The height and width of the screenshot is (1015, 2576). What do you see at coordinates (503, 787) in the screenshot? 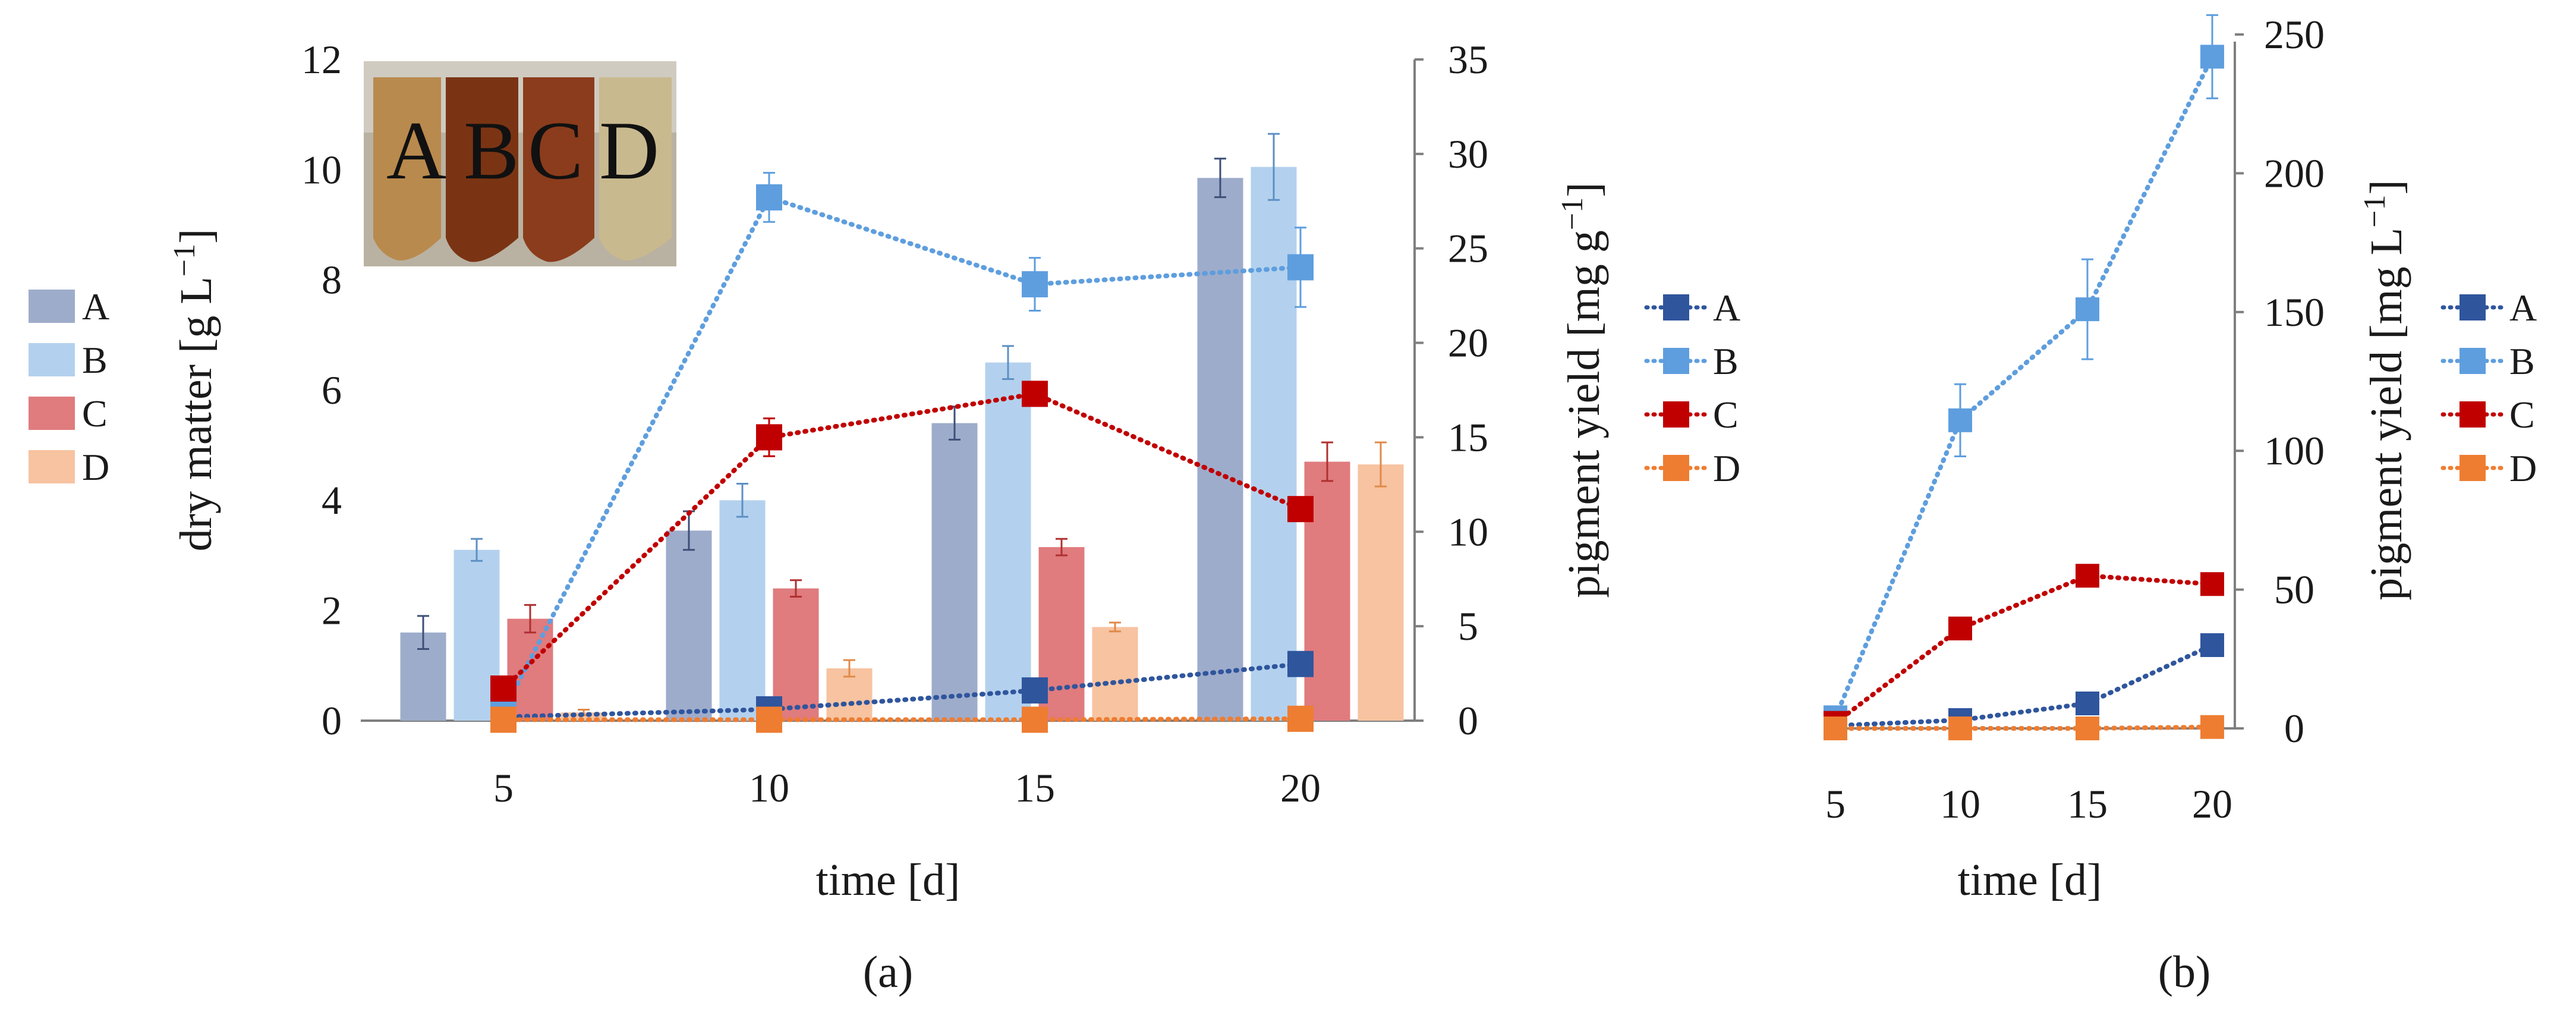
I see `a-x-tick-label: 5` at bounding box center [503, 787].